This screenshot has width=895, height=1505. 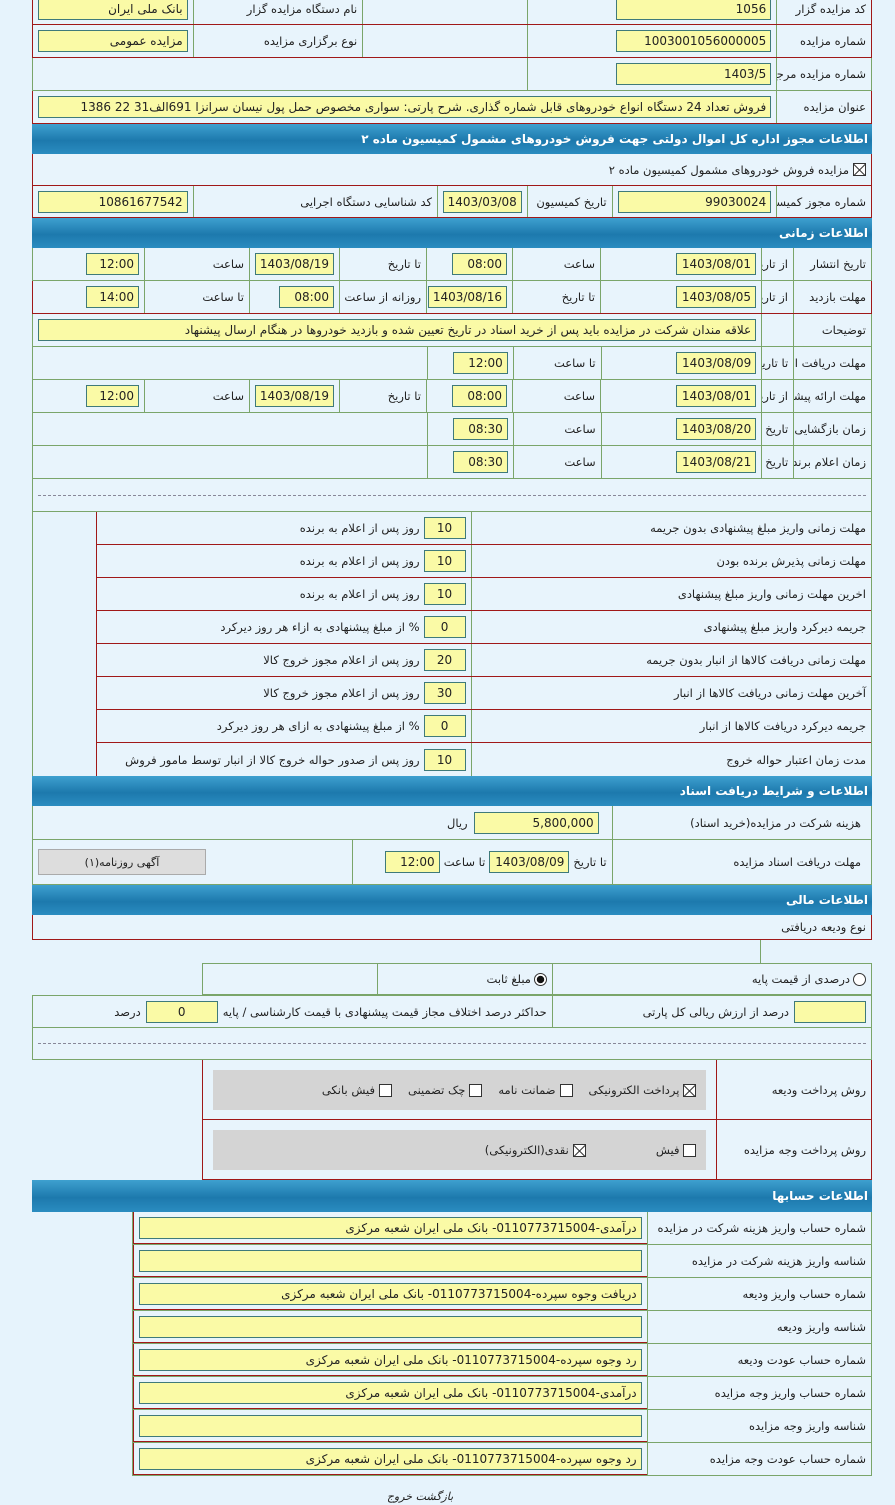 What do you see at coordinates (306, 297) in the screenshot?
I see `visit-daily-from: 08:00` at bounding box center [306, 297].